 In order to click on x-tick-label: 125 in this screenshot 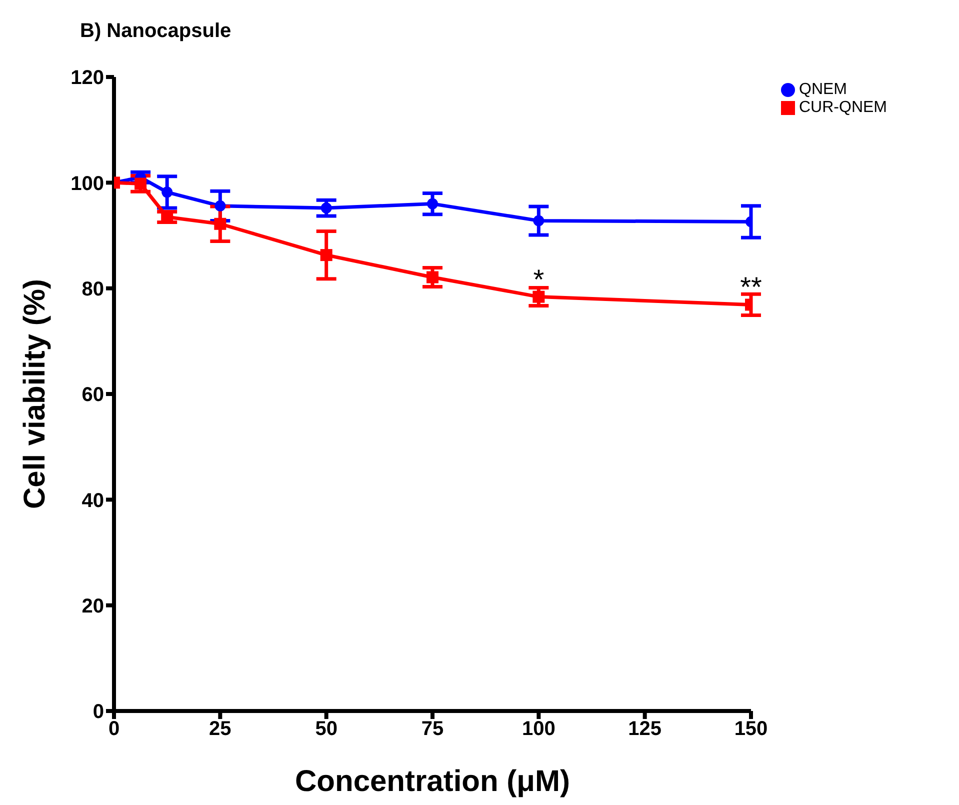, I will do `click(645, 729)`.